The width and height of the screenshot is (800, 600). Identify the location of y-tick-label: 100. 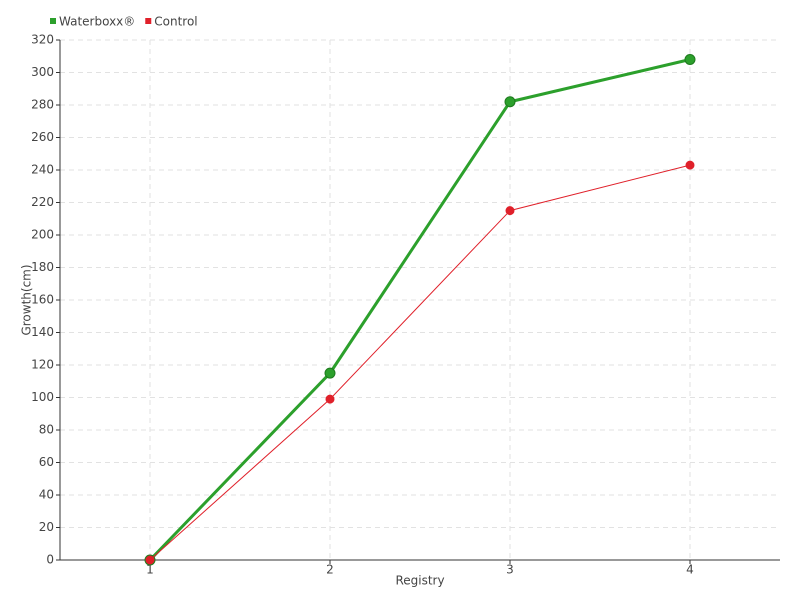
(42, 397).